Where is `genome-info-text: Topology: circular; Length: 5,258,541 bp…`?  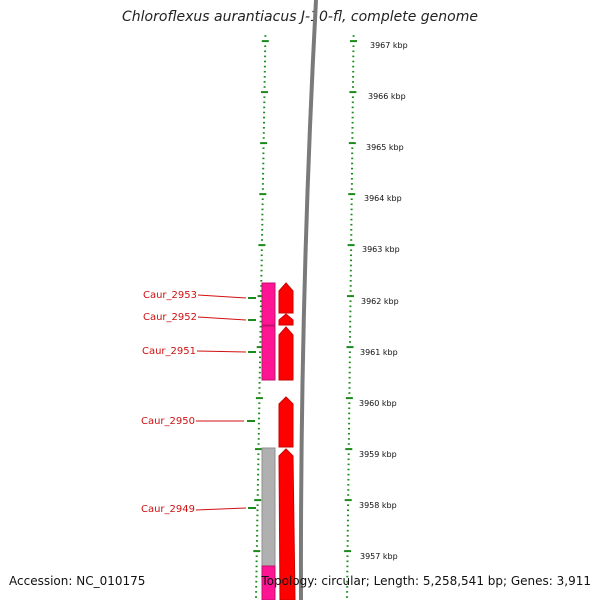
genome-info-text: Topology: circular; Length: 5,258,541 bp… is located at coordinates (426, 581).